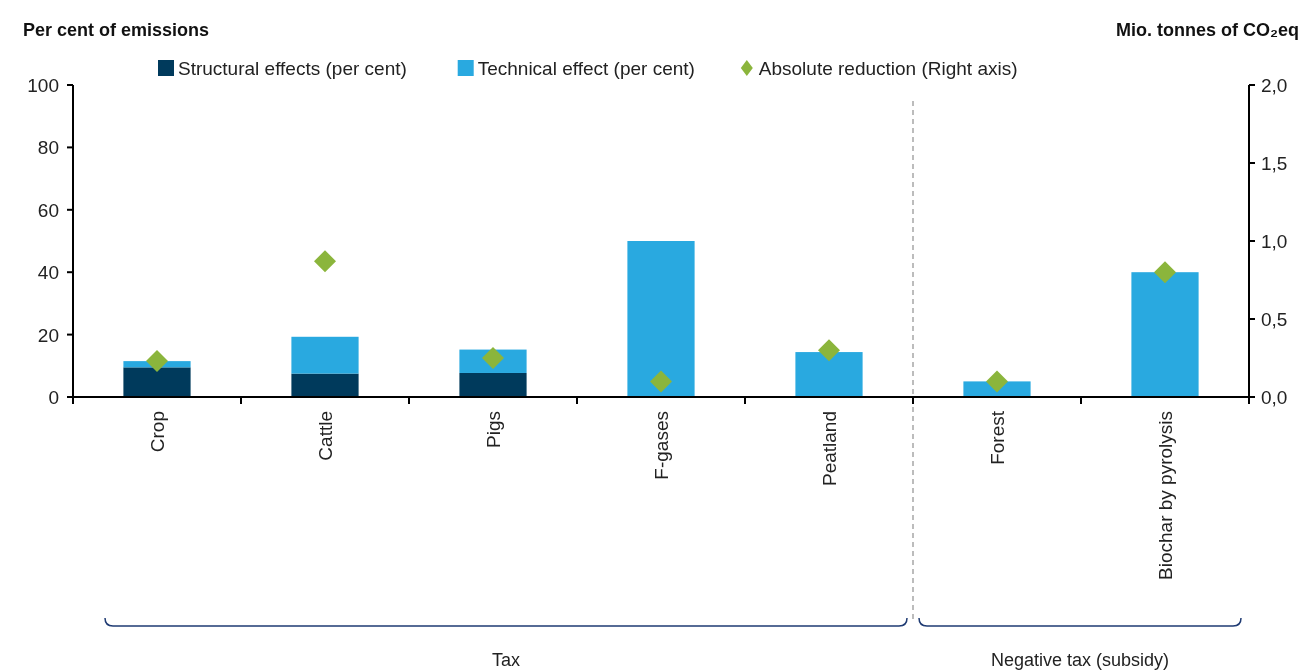 Image resolution: width=1309 pixels, height=670 pixels. Describe the element at coordinates (829, 449) in the screenshot. I see `x-tick-label: Peatland` at that location.